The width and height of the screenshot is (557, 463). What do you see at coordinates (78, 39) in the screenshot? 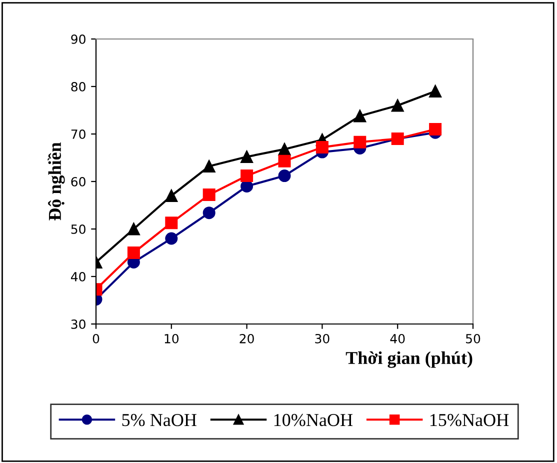
I see `y-tick-label: 90` at bounding box center [78, 39].